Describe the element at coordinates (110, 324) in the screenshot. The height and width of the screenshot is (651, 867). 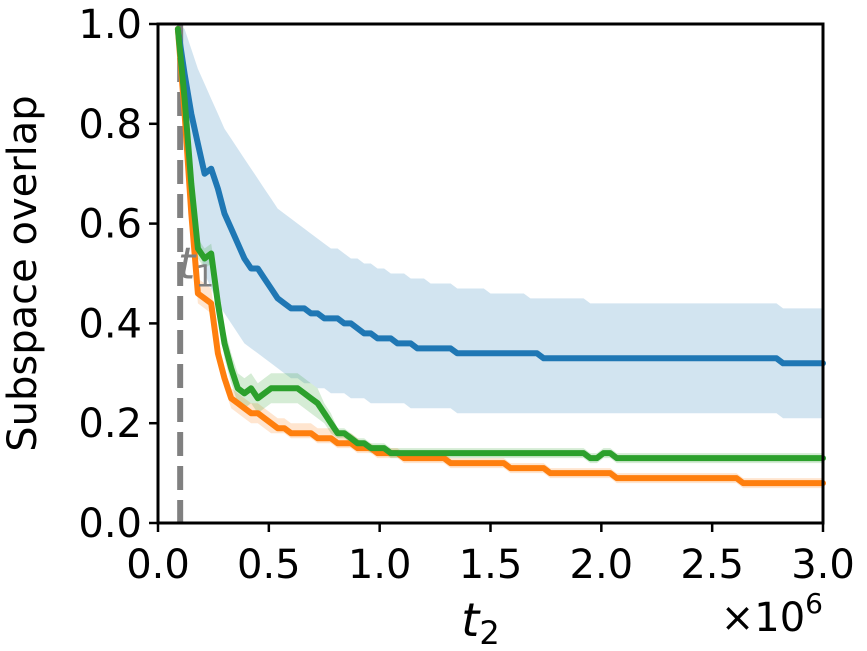
I see `y-tick-label: 0.4` at that location.